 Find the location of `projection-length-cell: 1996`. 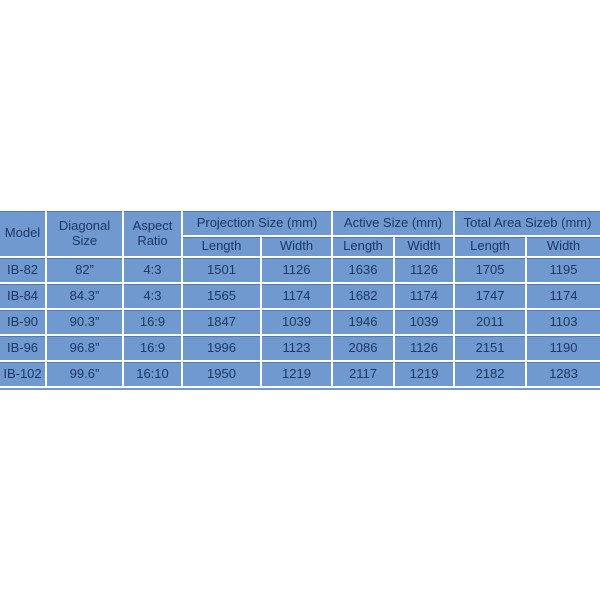

projection-length-cell: 1996 is located at coordinates (221, 348).